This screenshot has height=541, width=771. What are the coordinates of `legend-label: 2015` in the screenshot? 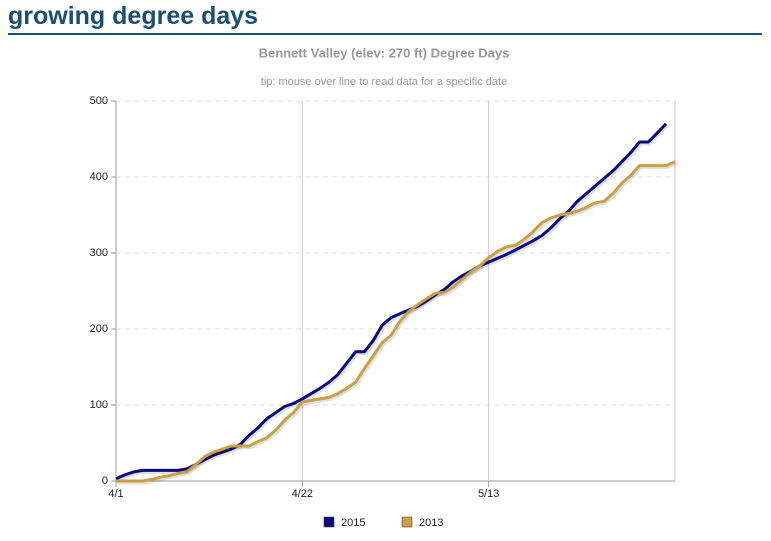 It's located at (353, 523).